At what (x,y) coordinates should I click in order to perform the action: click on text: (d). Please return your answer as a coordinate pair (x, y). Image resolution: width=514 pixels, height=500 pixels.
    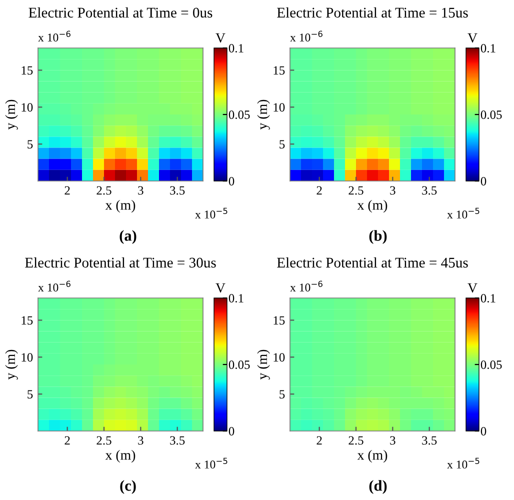
    Looking at the image, I should click on (378, 487).